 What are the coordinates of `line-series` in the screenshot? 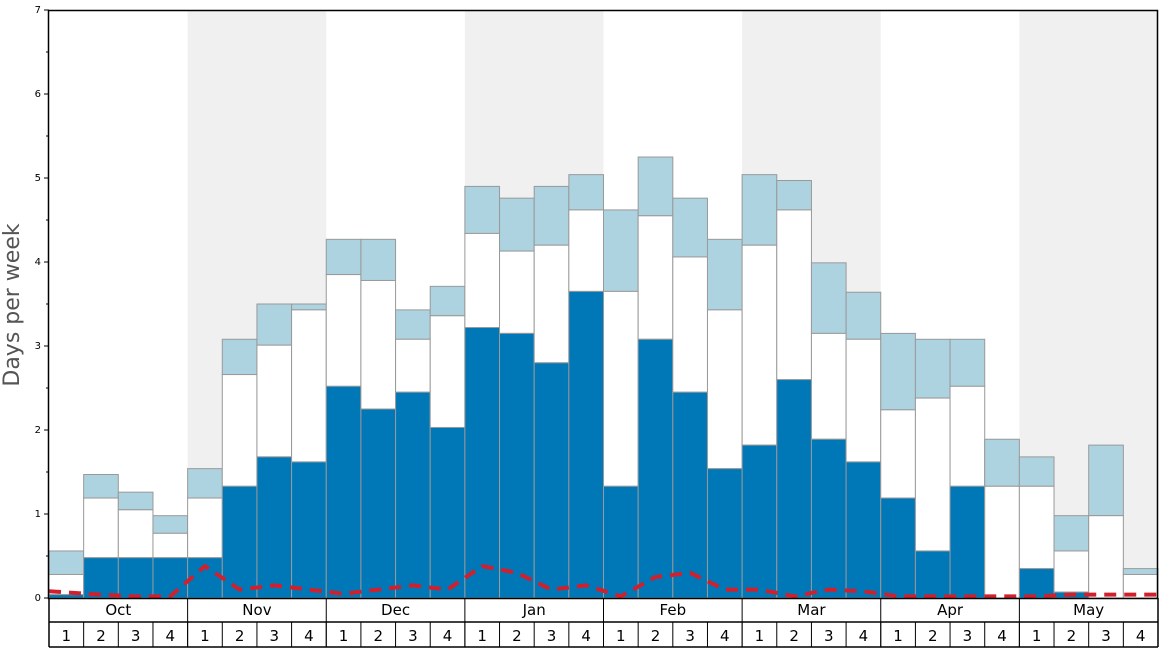 It's located at (603, 581).